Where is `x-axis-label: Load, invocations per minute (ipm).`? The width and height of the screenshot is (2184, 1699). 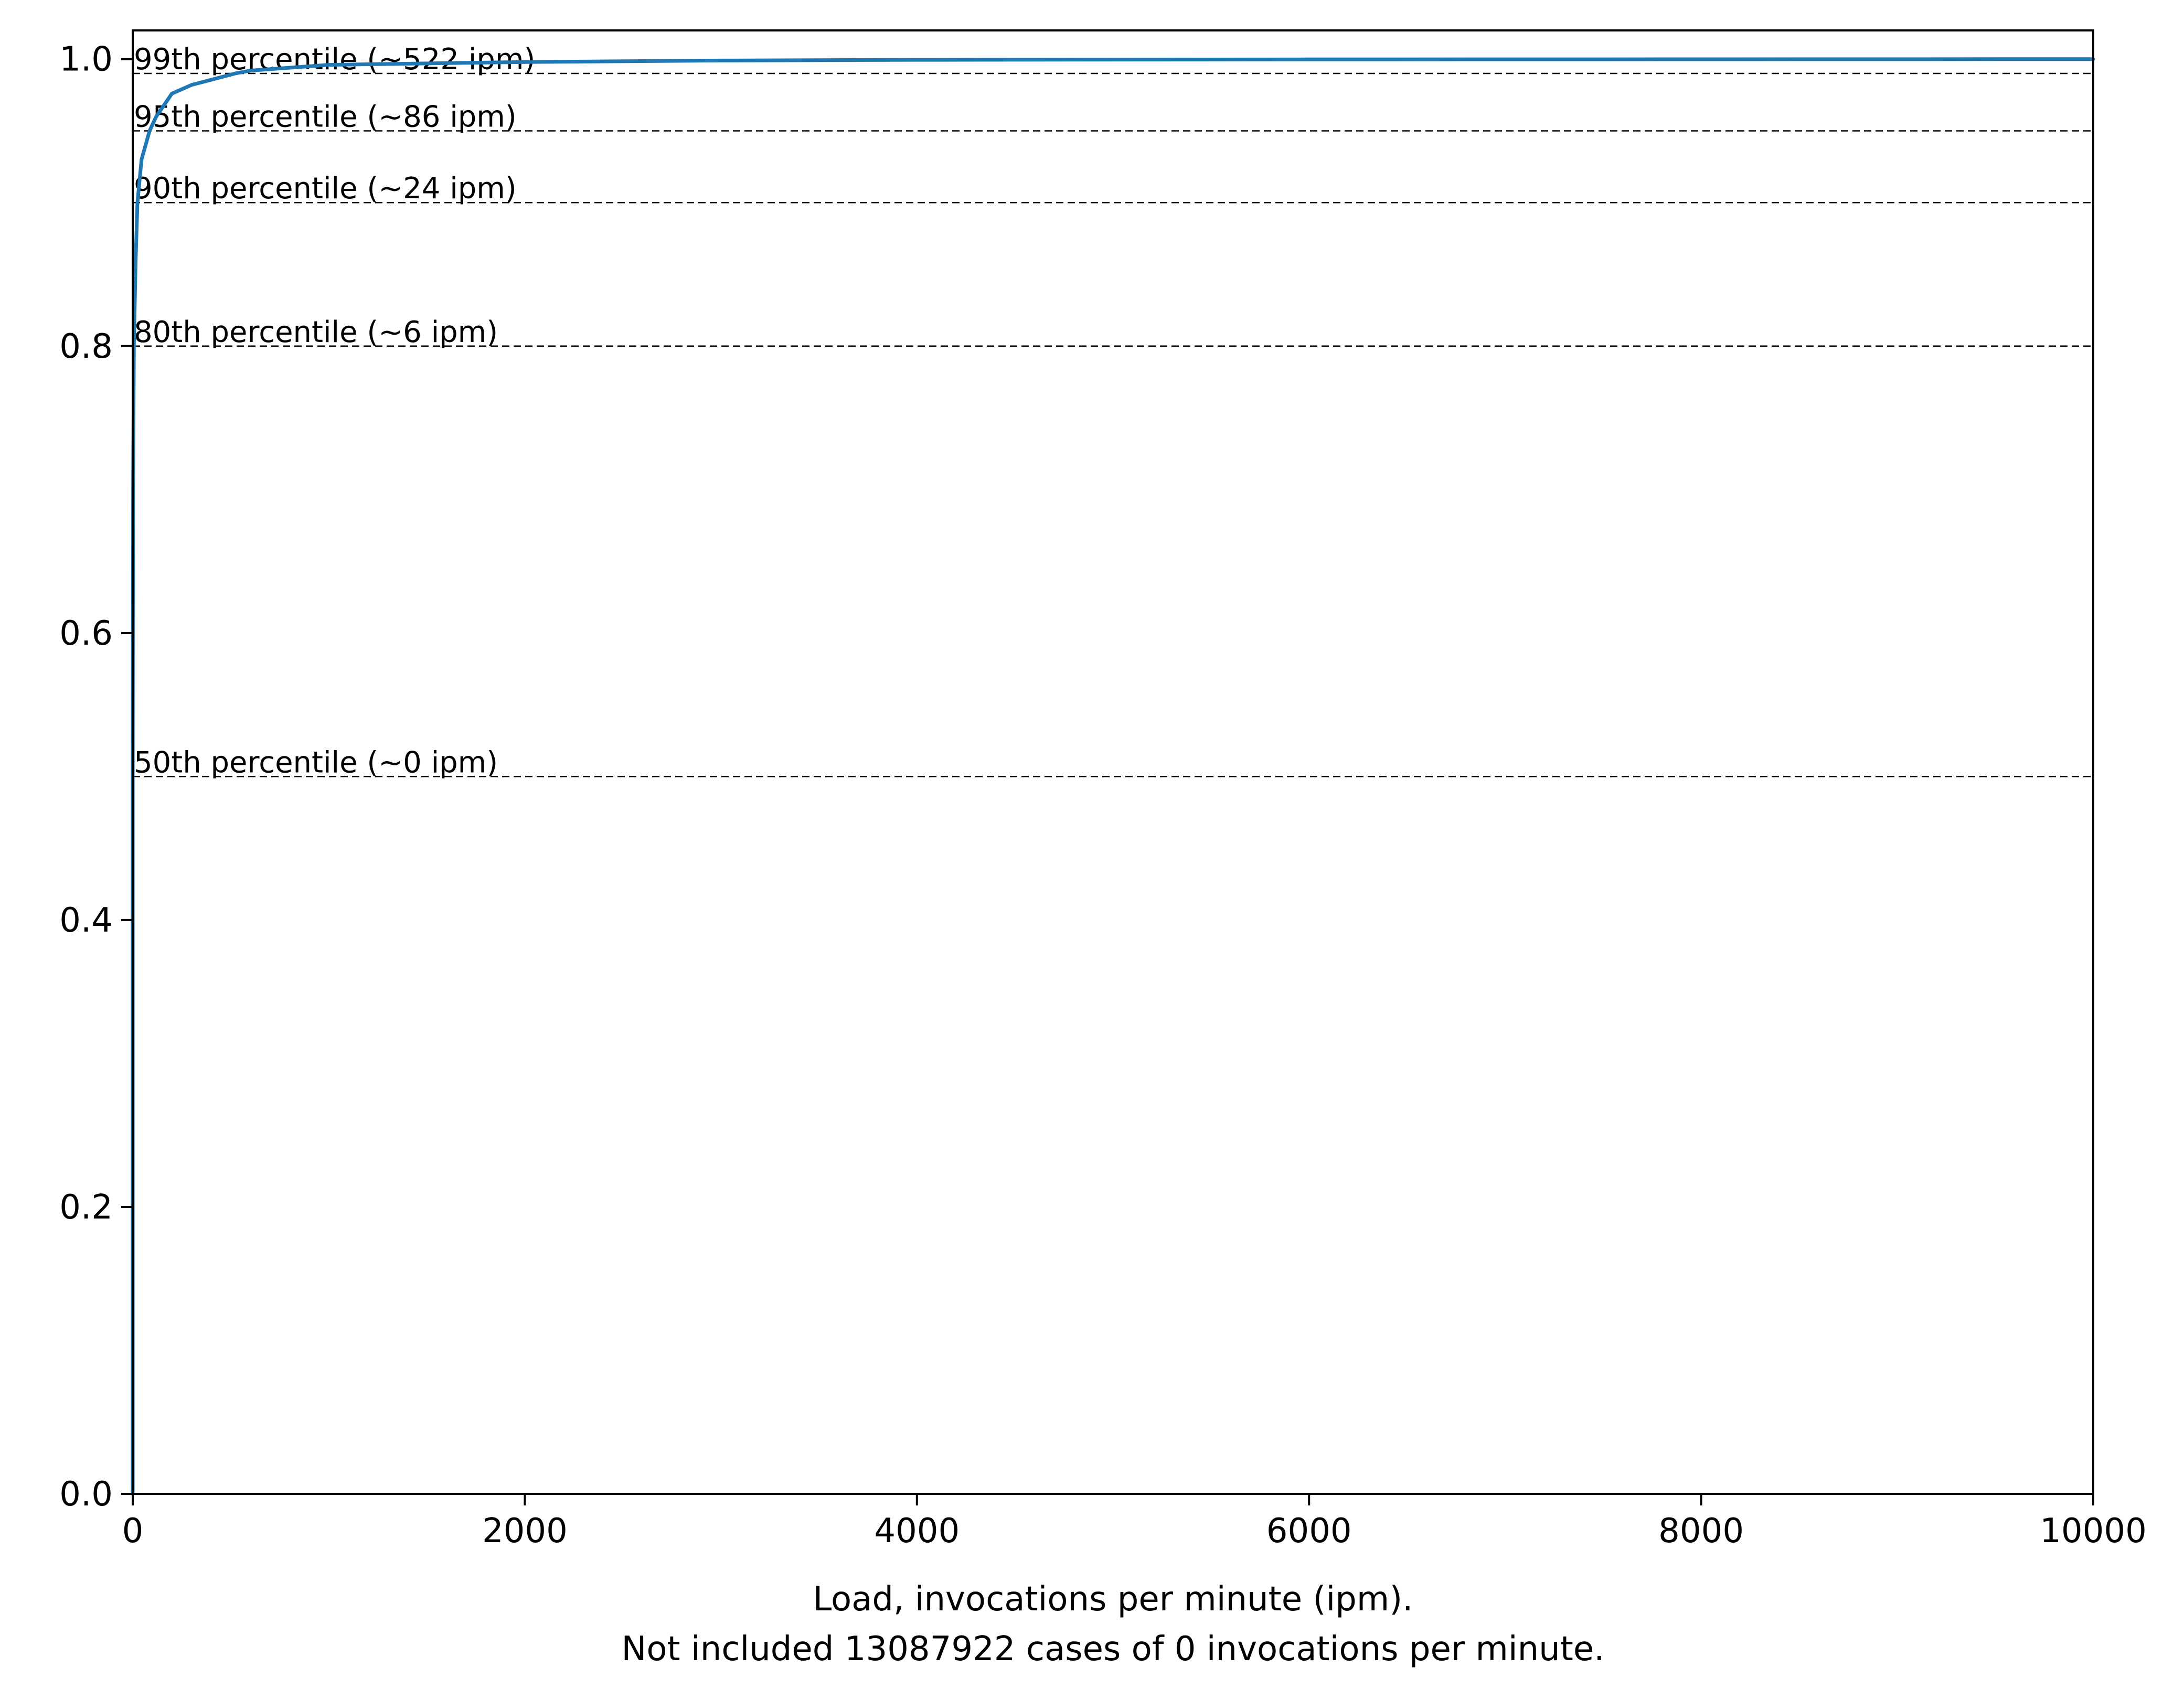
x-axis-label: Load, invocations per minute (ipm). is located at coordinates (1113, 1600).